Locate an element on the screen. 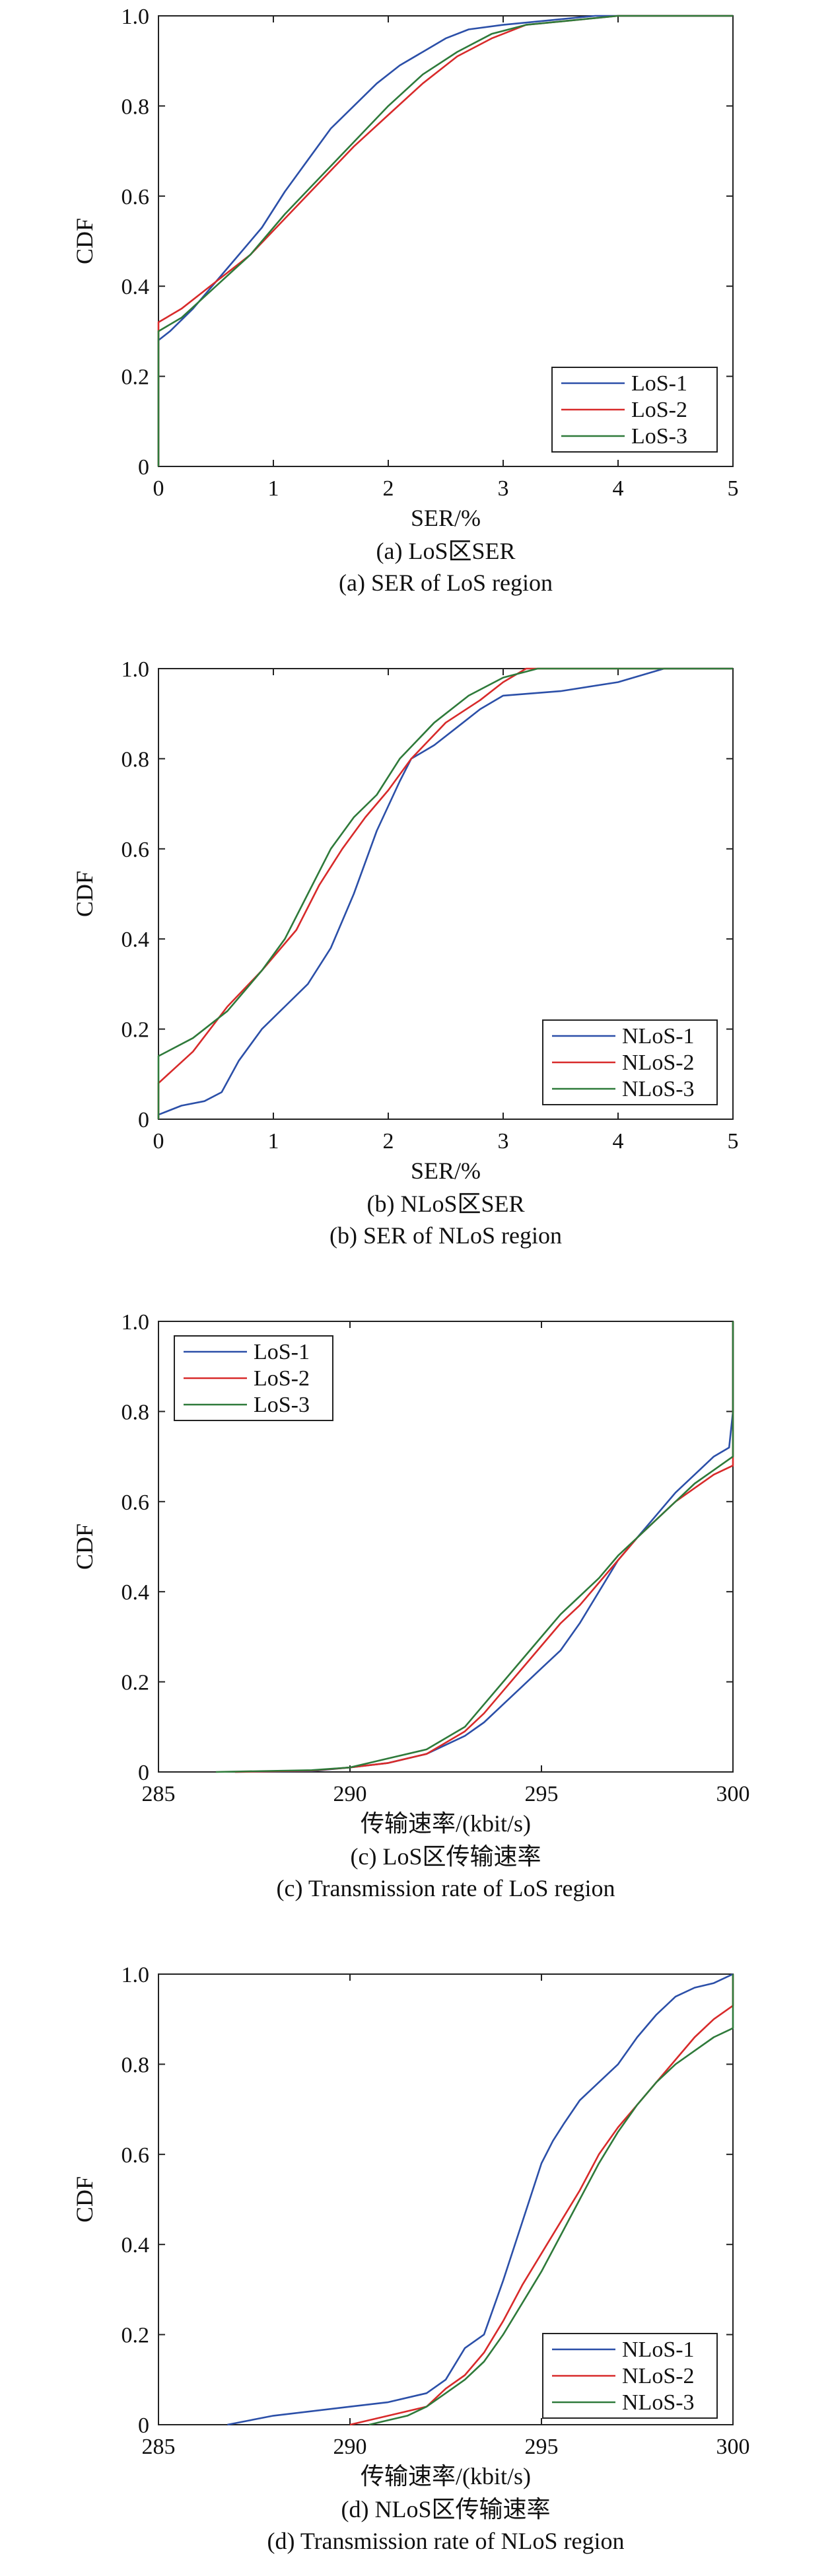  caption-chinese: (a) LoS区SER is located at coordinates (446, 551).